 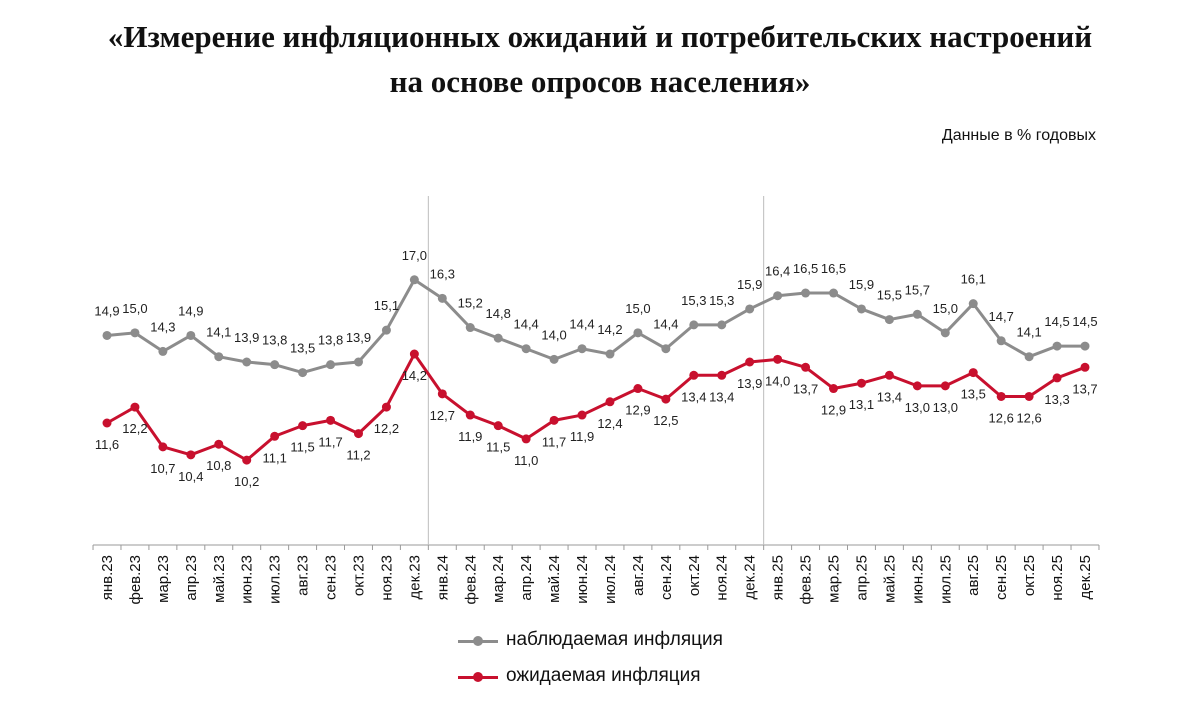 What do you see at coordinates (218, 465) in the screenshot?
I see `expected-data-label: 10,8` at bounding box center [218, 465].